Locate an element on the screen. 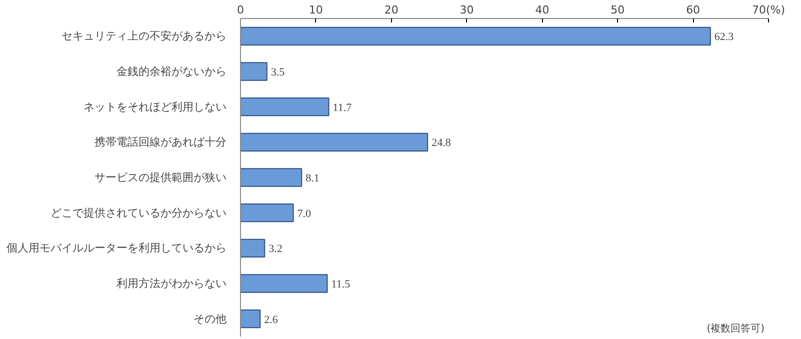 This screenshot has height=339, width=801. x-tick-label: 50 is located at coordinates (617, 10).